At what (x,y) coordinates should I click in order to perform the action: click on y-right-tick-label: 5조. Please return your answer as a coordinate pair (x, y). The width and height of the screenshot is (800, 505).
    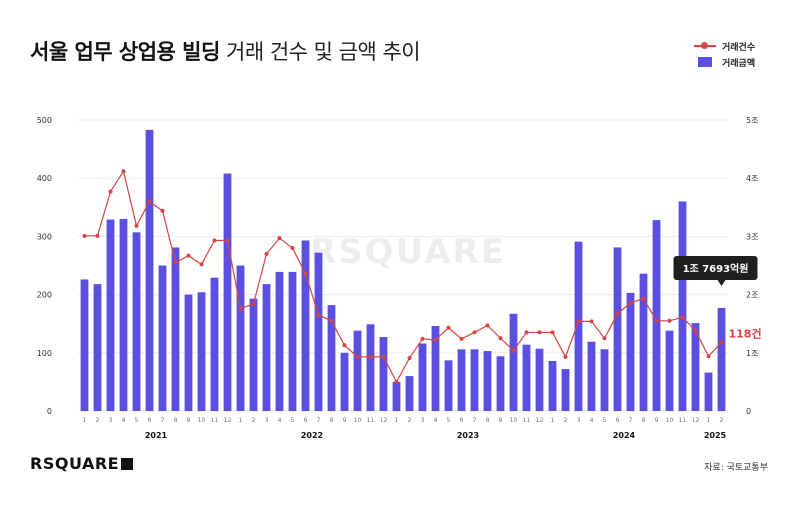
    Looking at the image, I should click on (752, 120).